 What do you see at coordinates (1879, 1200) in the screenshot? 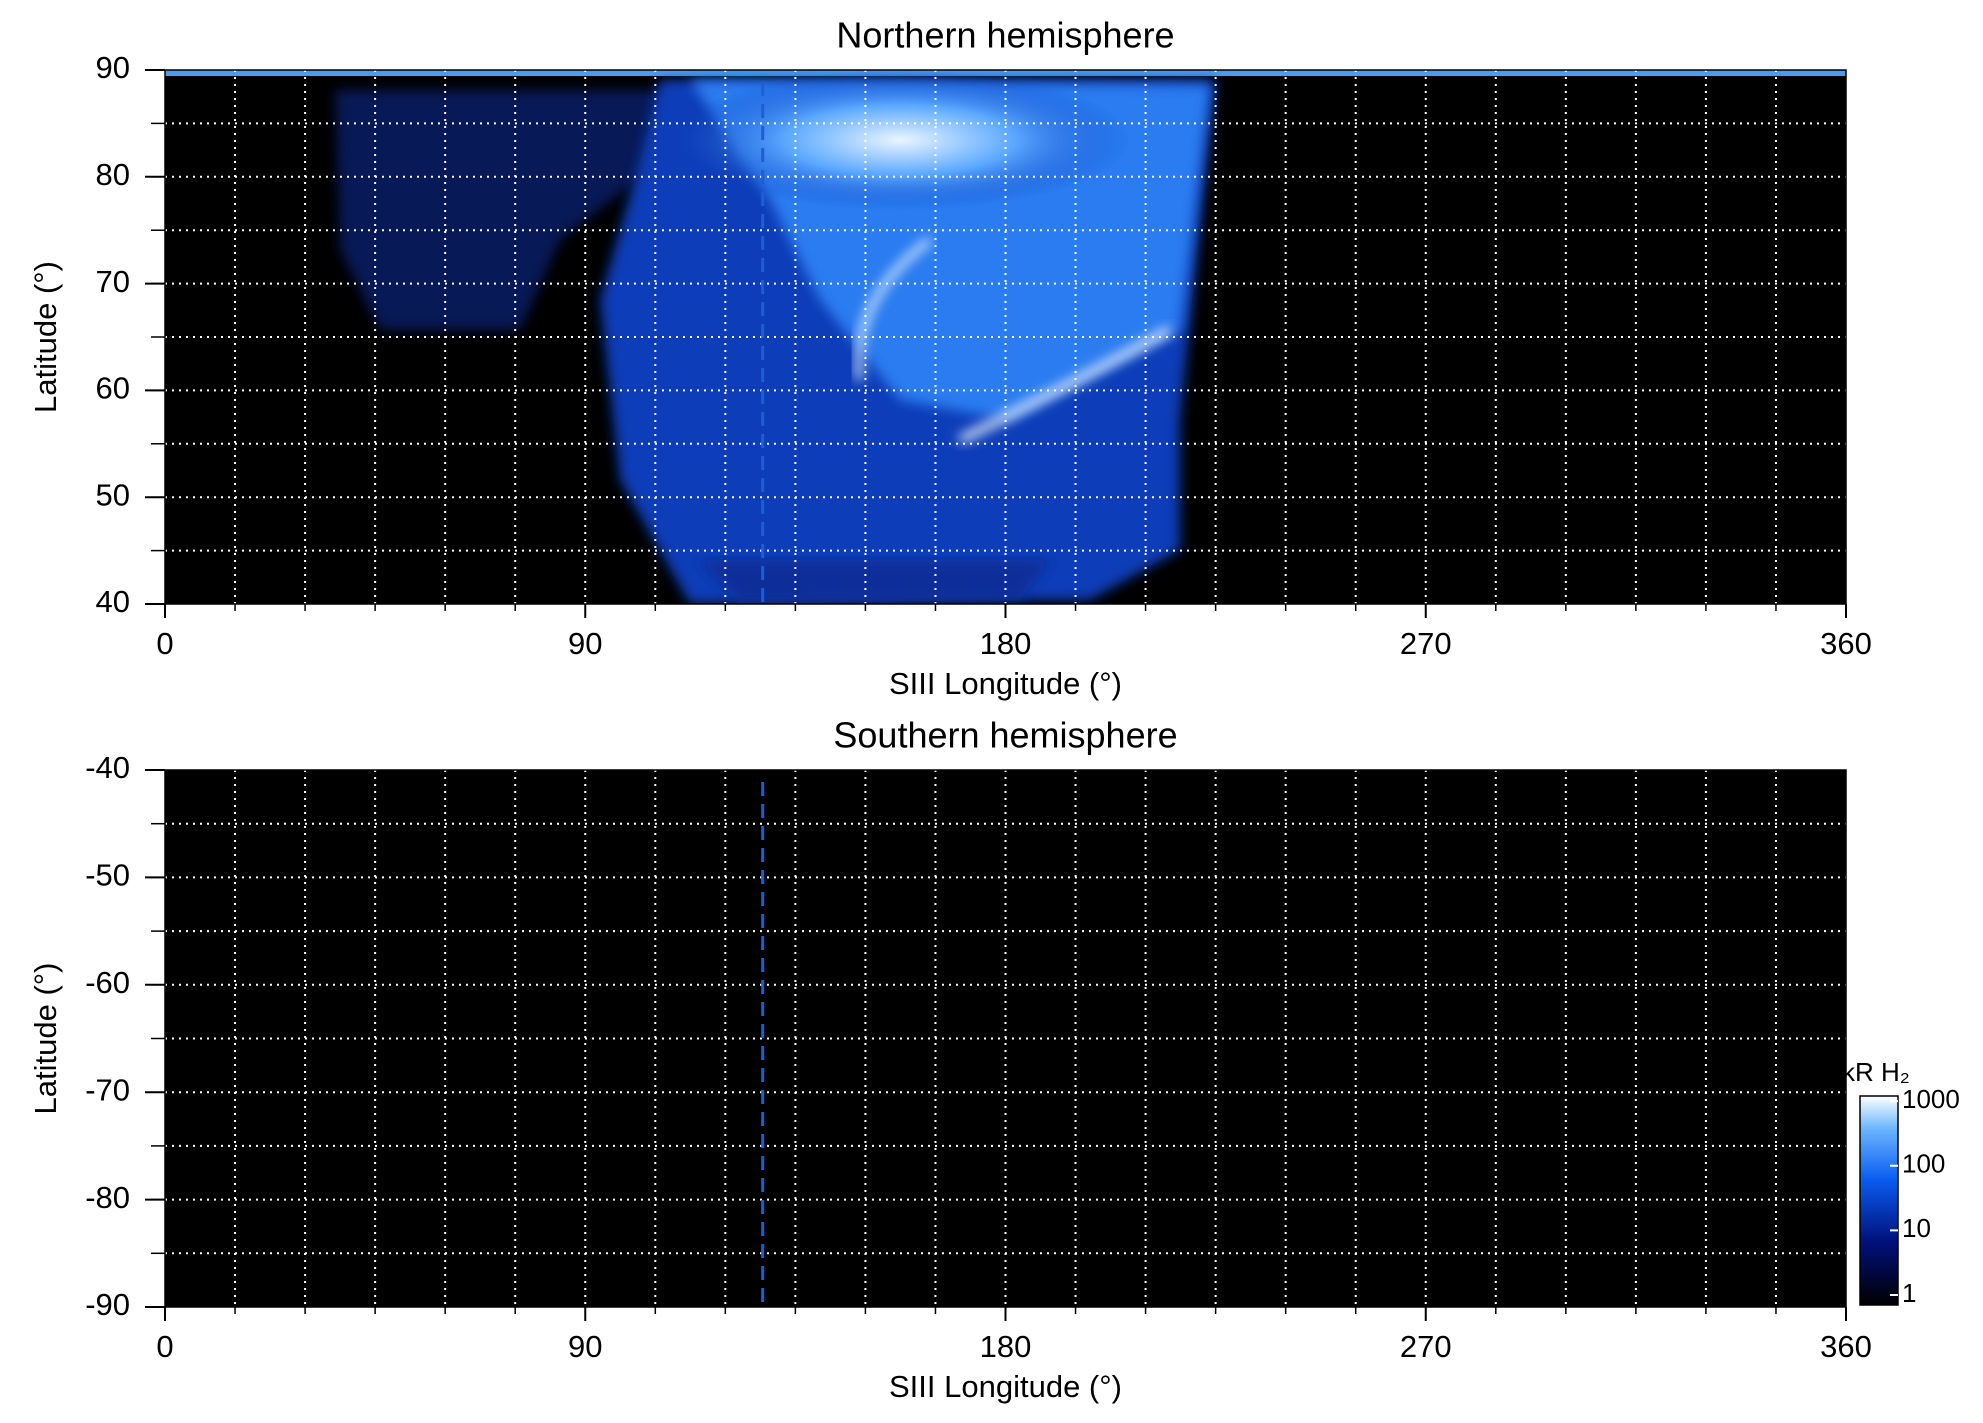
I see `colorbar` at bounding box center [1879, 1200].